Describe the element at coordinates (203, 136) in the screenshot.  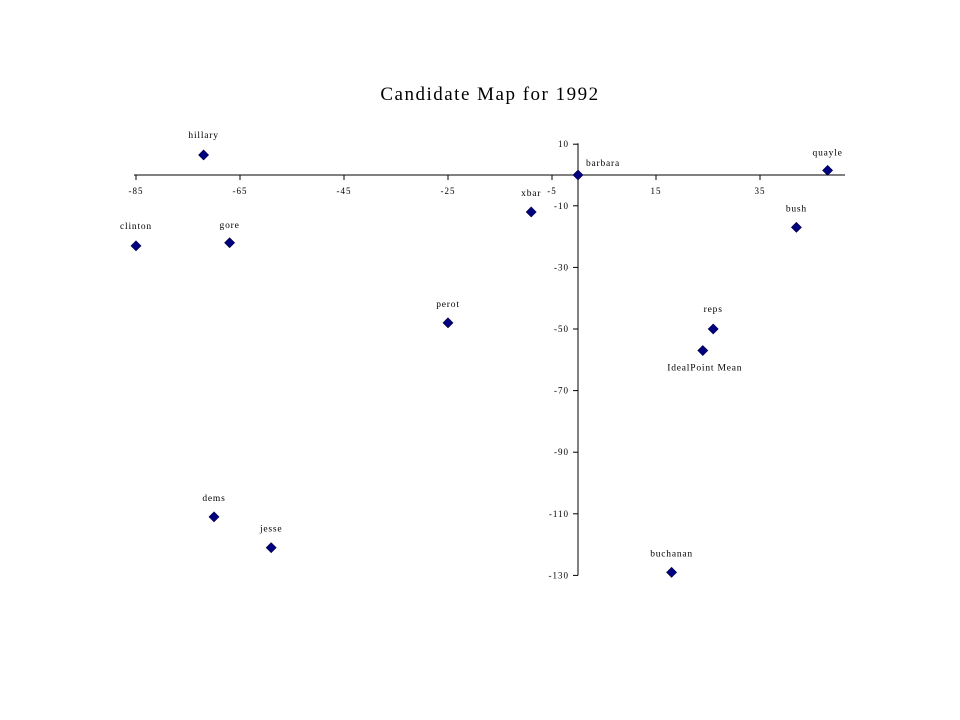
I see `data-point-label: hillary` at that location.